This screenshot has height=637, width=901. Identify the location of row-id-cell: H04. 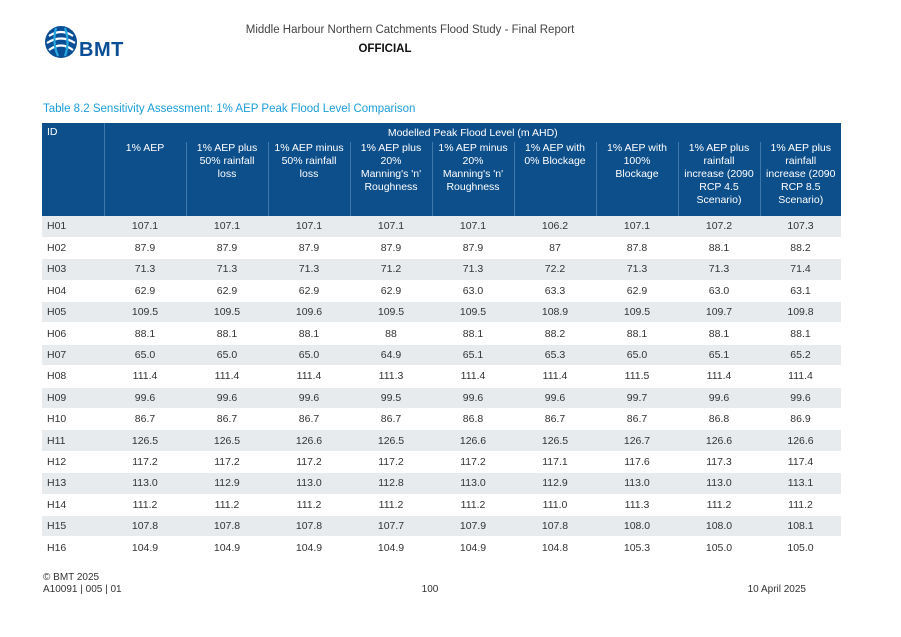
(73, 291).